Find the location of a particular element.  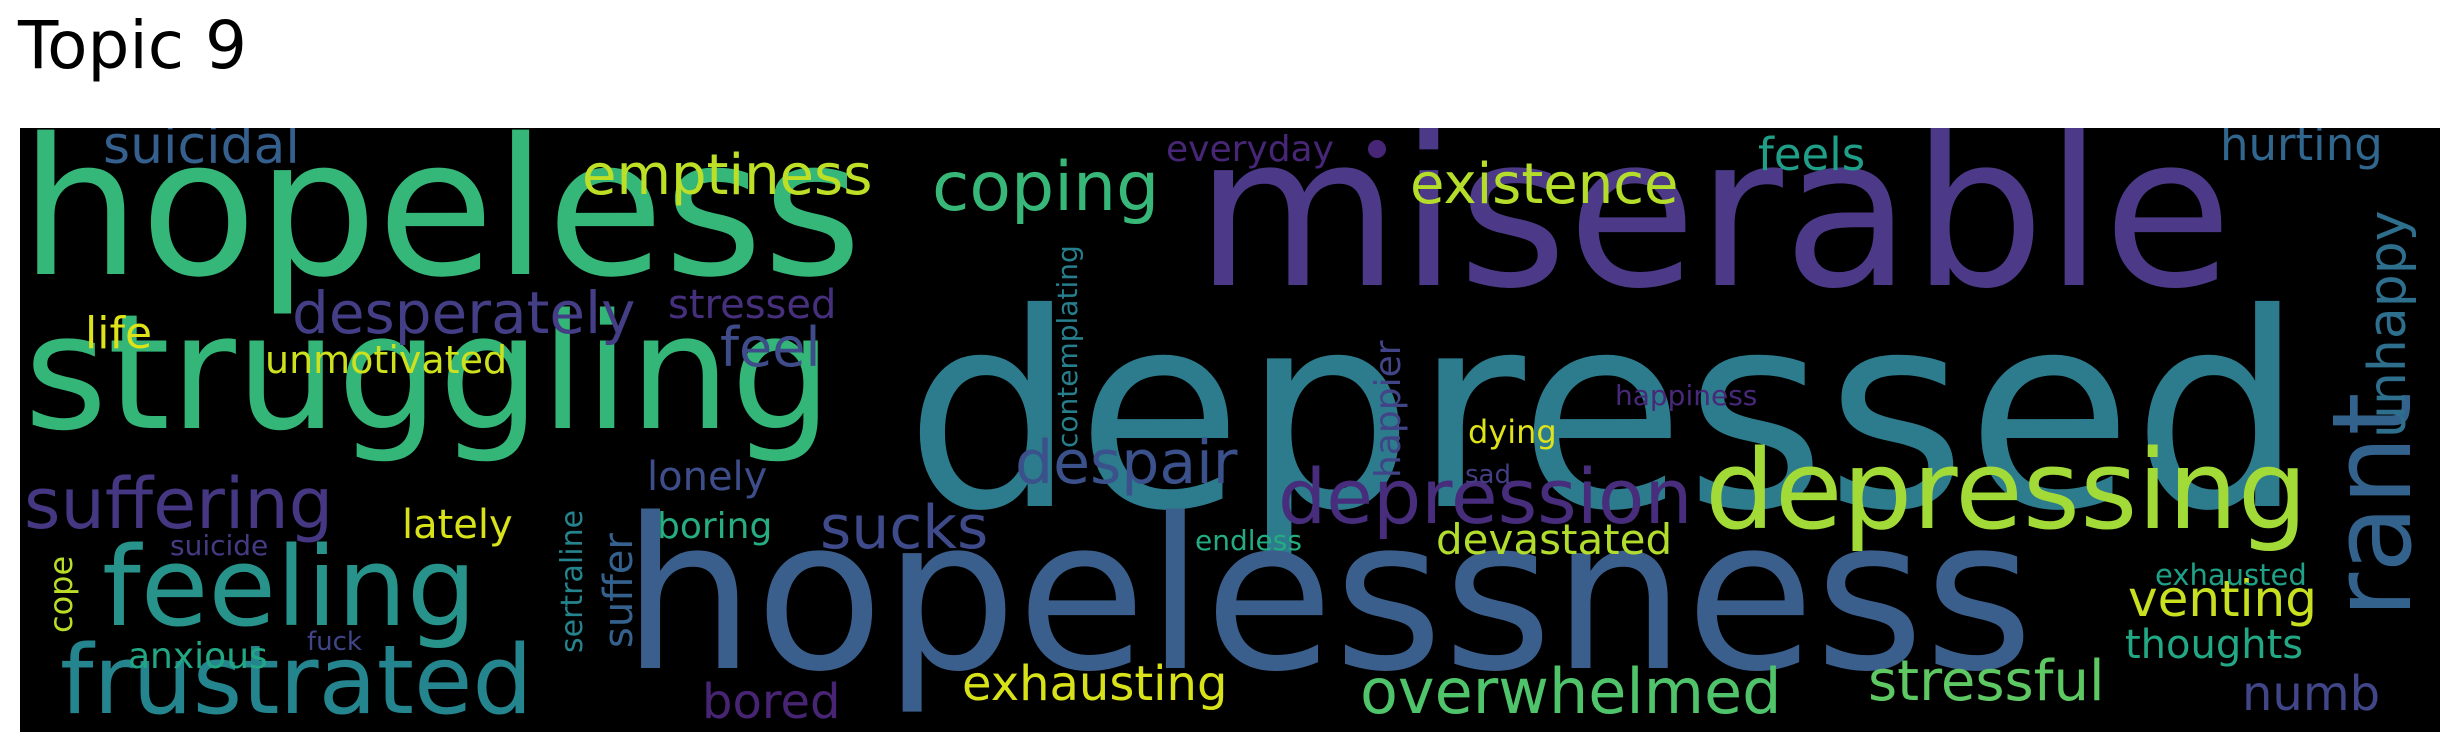

word-suicidal: suicidal is located at coordinates (201, 152).